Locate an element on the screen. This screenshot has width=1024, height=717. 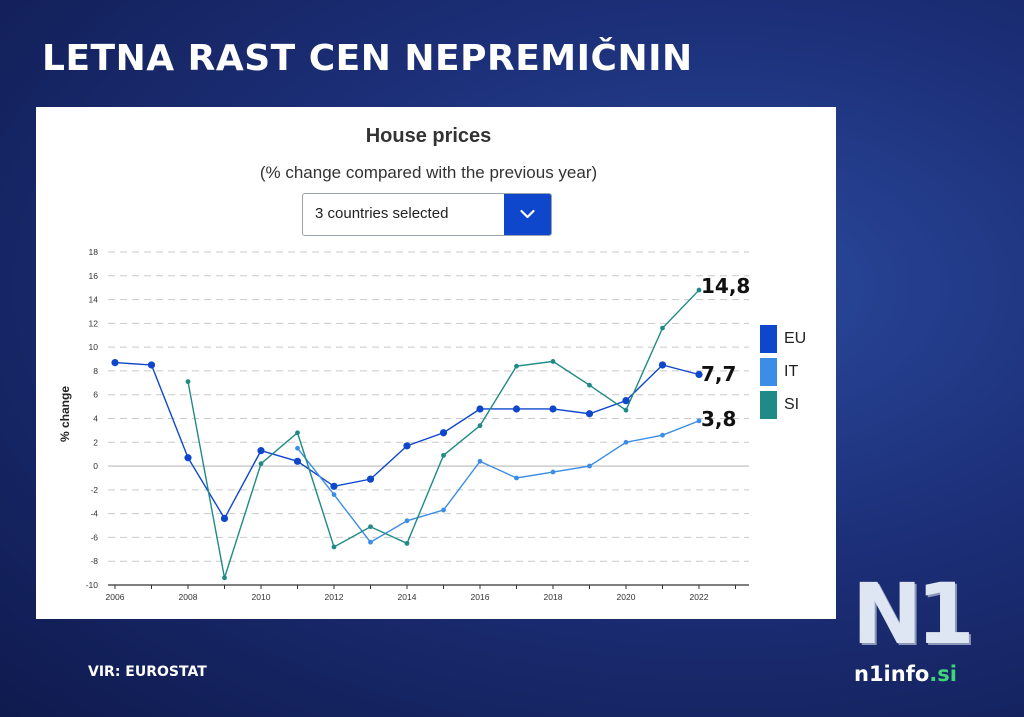
y-tick-label: 16 is located at coordinates (94, 276).